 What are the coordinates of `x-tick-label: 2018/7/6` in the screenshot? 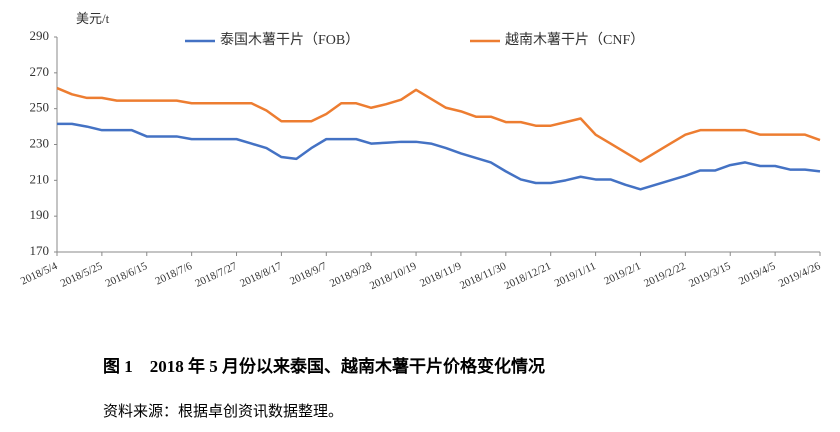 It's located at (173, 274).